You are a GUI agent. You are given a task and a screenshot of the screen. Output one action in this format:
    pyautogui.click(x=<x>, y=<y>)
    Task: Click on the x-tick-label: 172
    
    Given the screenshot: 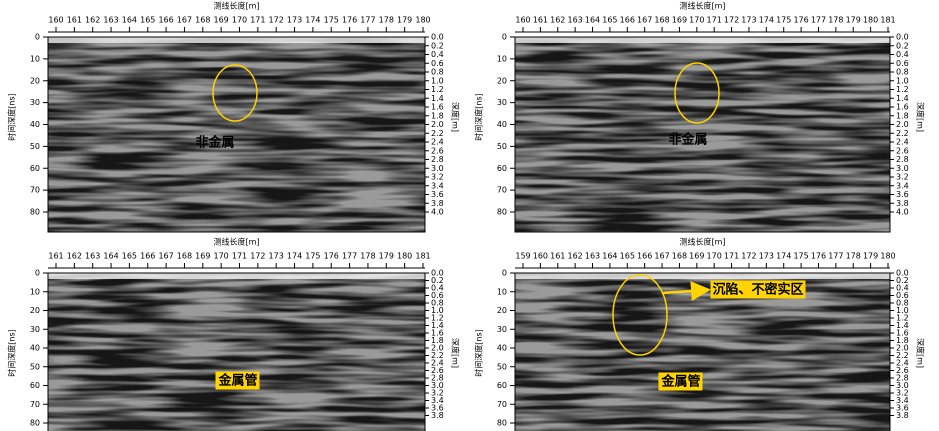 What is the action you would take?
    pyautogui.click(x=276, y=20)
    